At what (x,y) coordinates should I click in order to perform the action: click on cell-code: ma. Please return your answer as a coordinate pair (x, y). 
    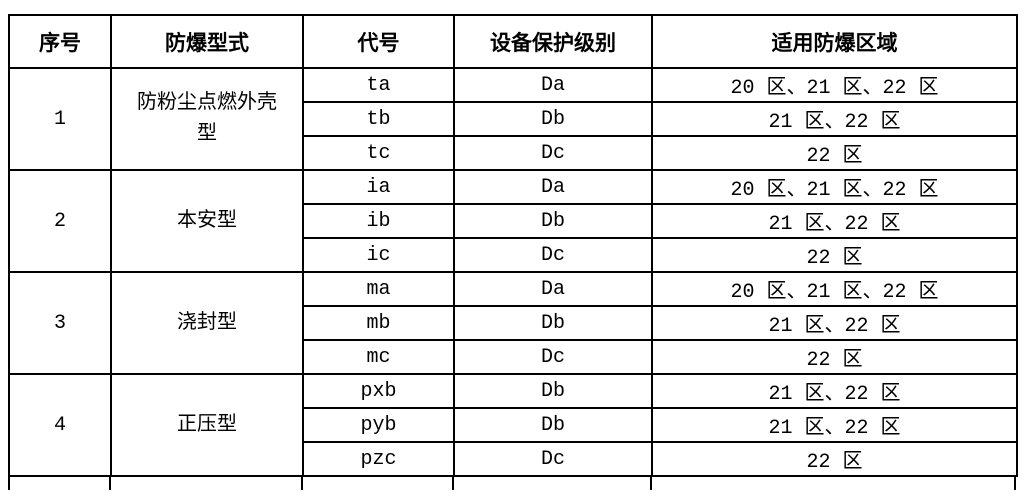
    Looking at the image, I should click on (378, 289).